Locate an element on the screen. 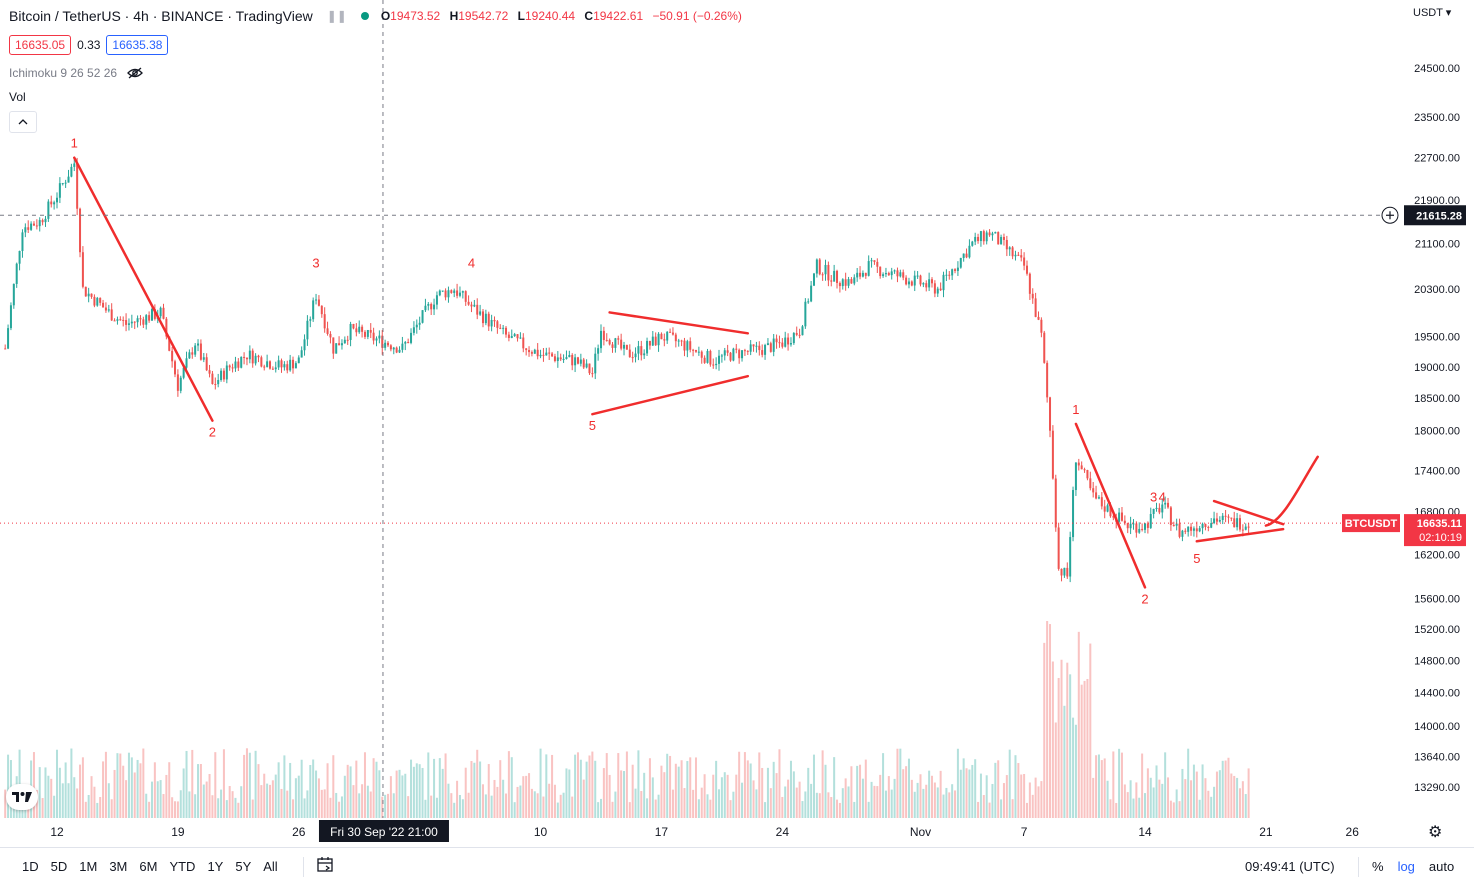 The height and width of the screenshot is (887, 1474). currency-selector: USDT ▾ is located at coordinates (1432, 13).